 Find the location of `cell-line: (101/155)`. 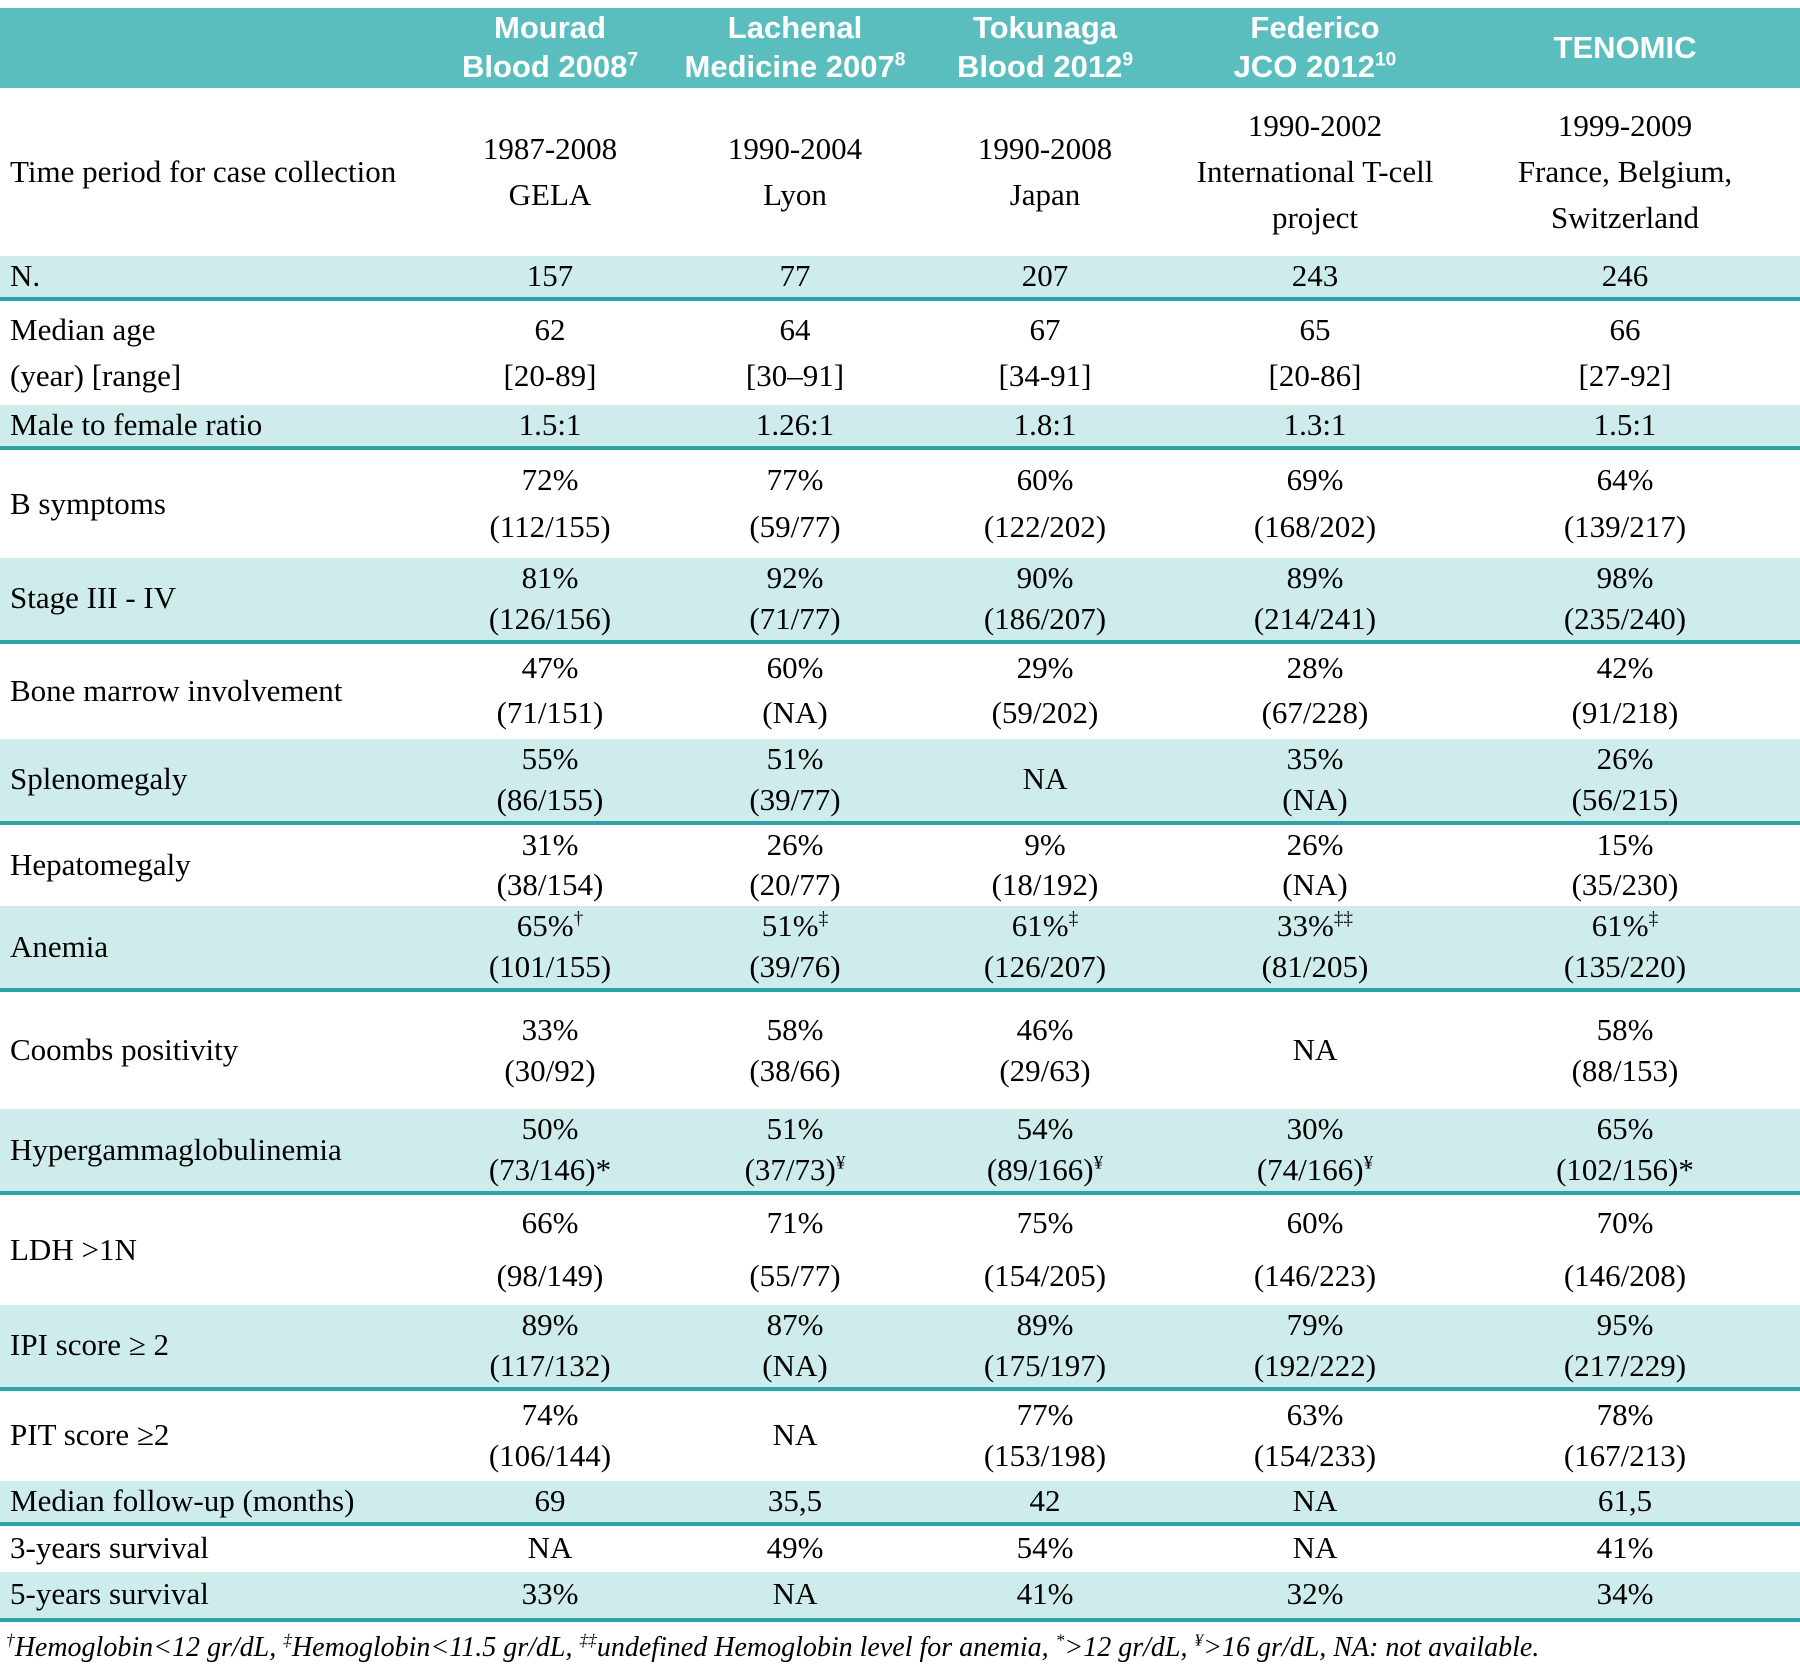

cell-line: (101/155) is located at coordinates (550, 967).